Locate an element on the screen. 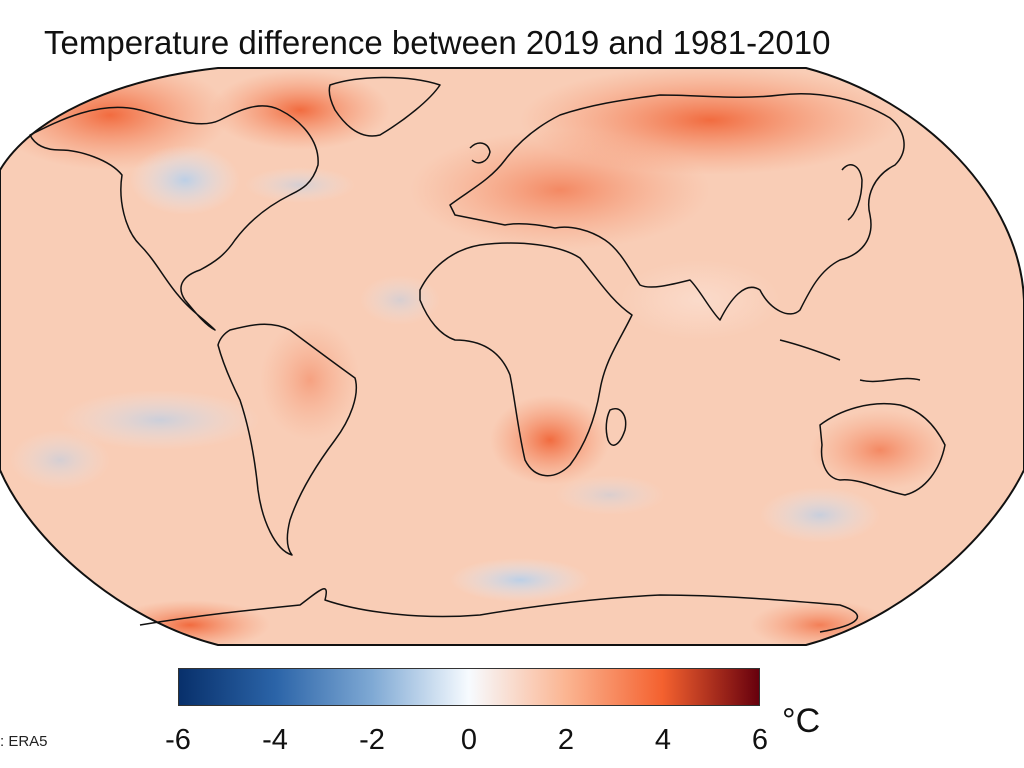 This screenshot has height=768, width=1024. coast-south-america is located at coordinates (287, 439).